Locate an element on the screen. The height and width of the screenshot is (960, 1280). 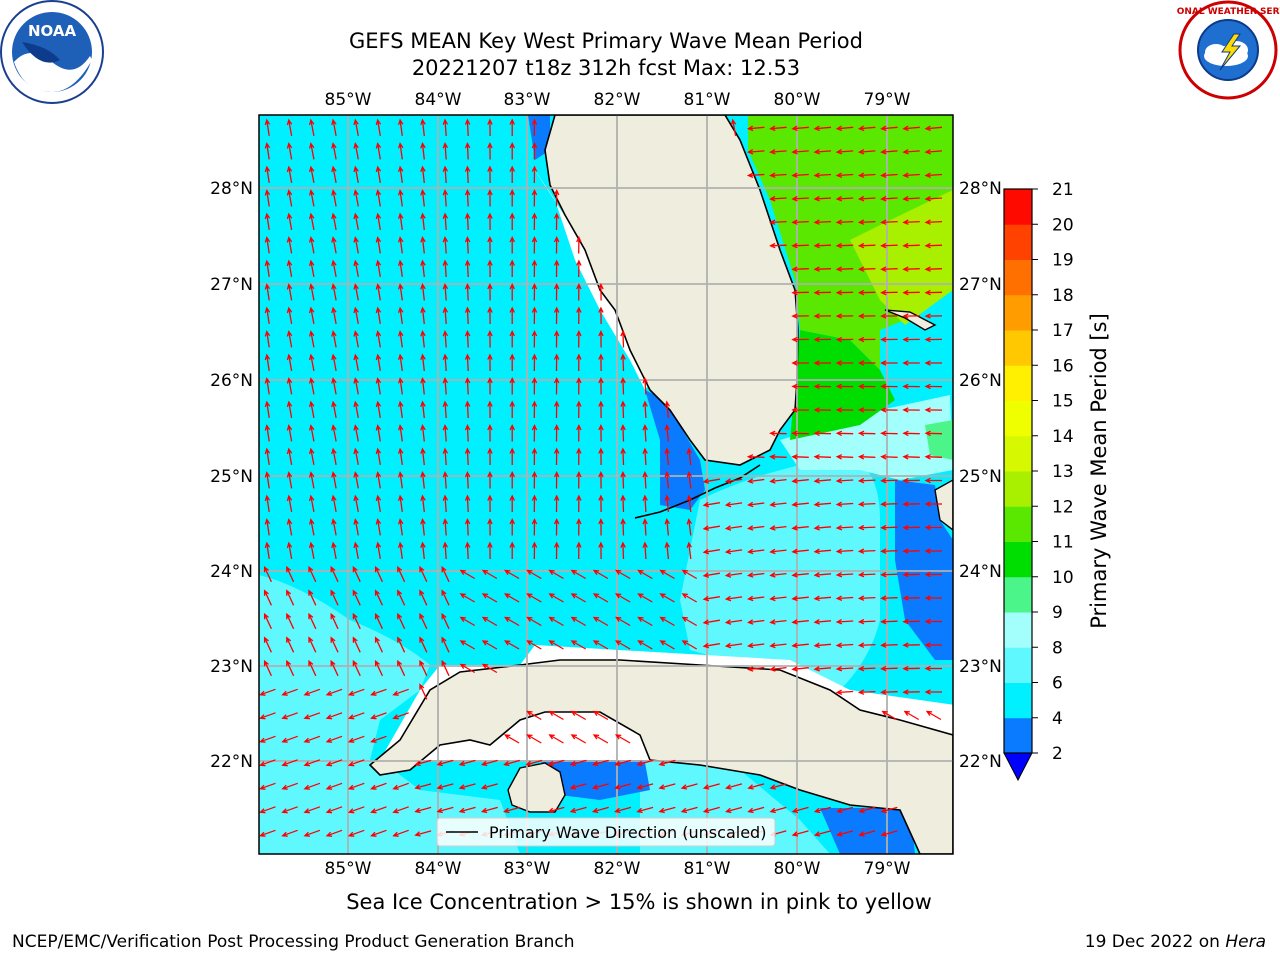
colorbar-segment is located at coordinates (1018, 524).